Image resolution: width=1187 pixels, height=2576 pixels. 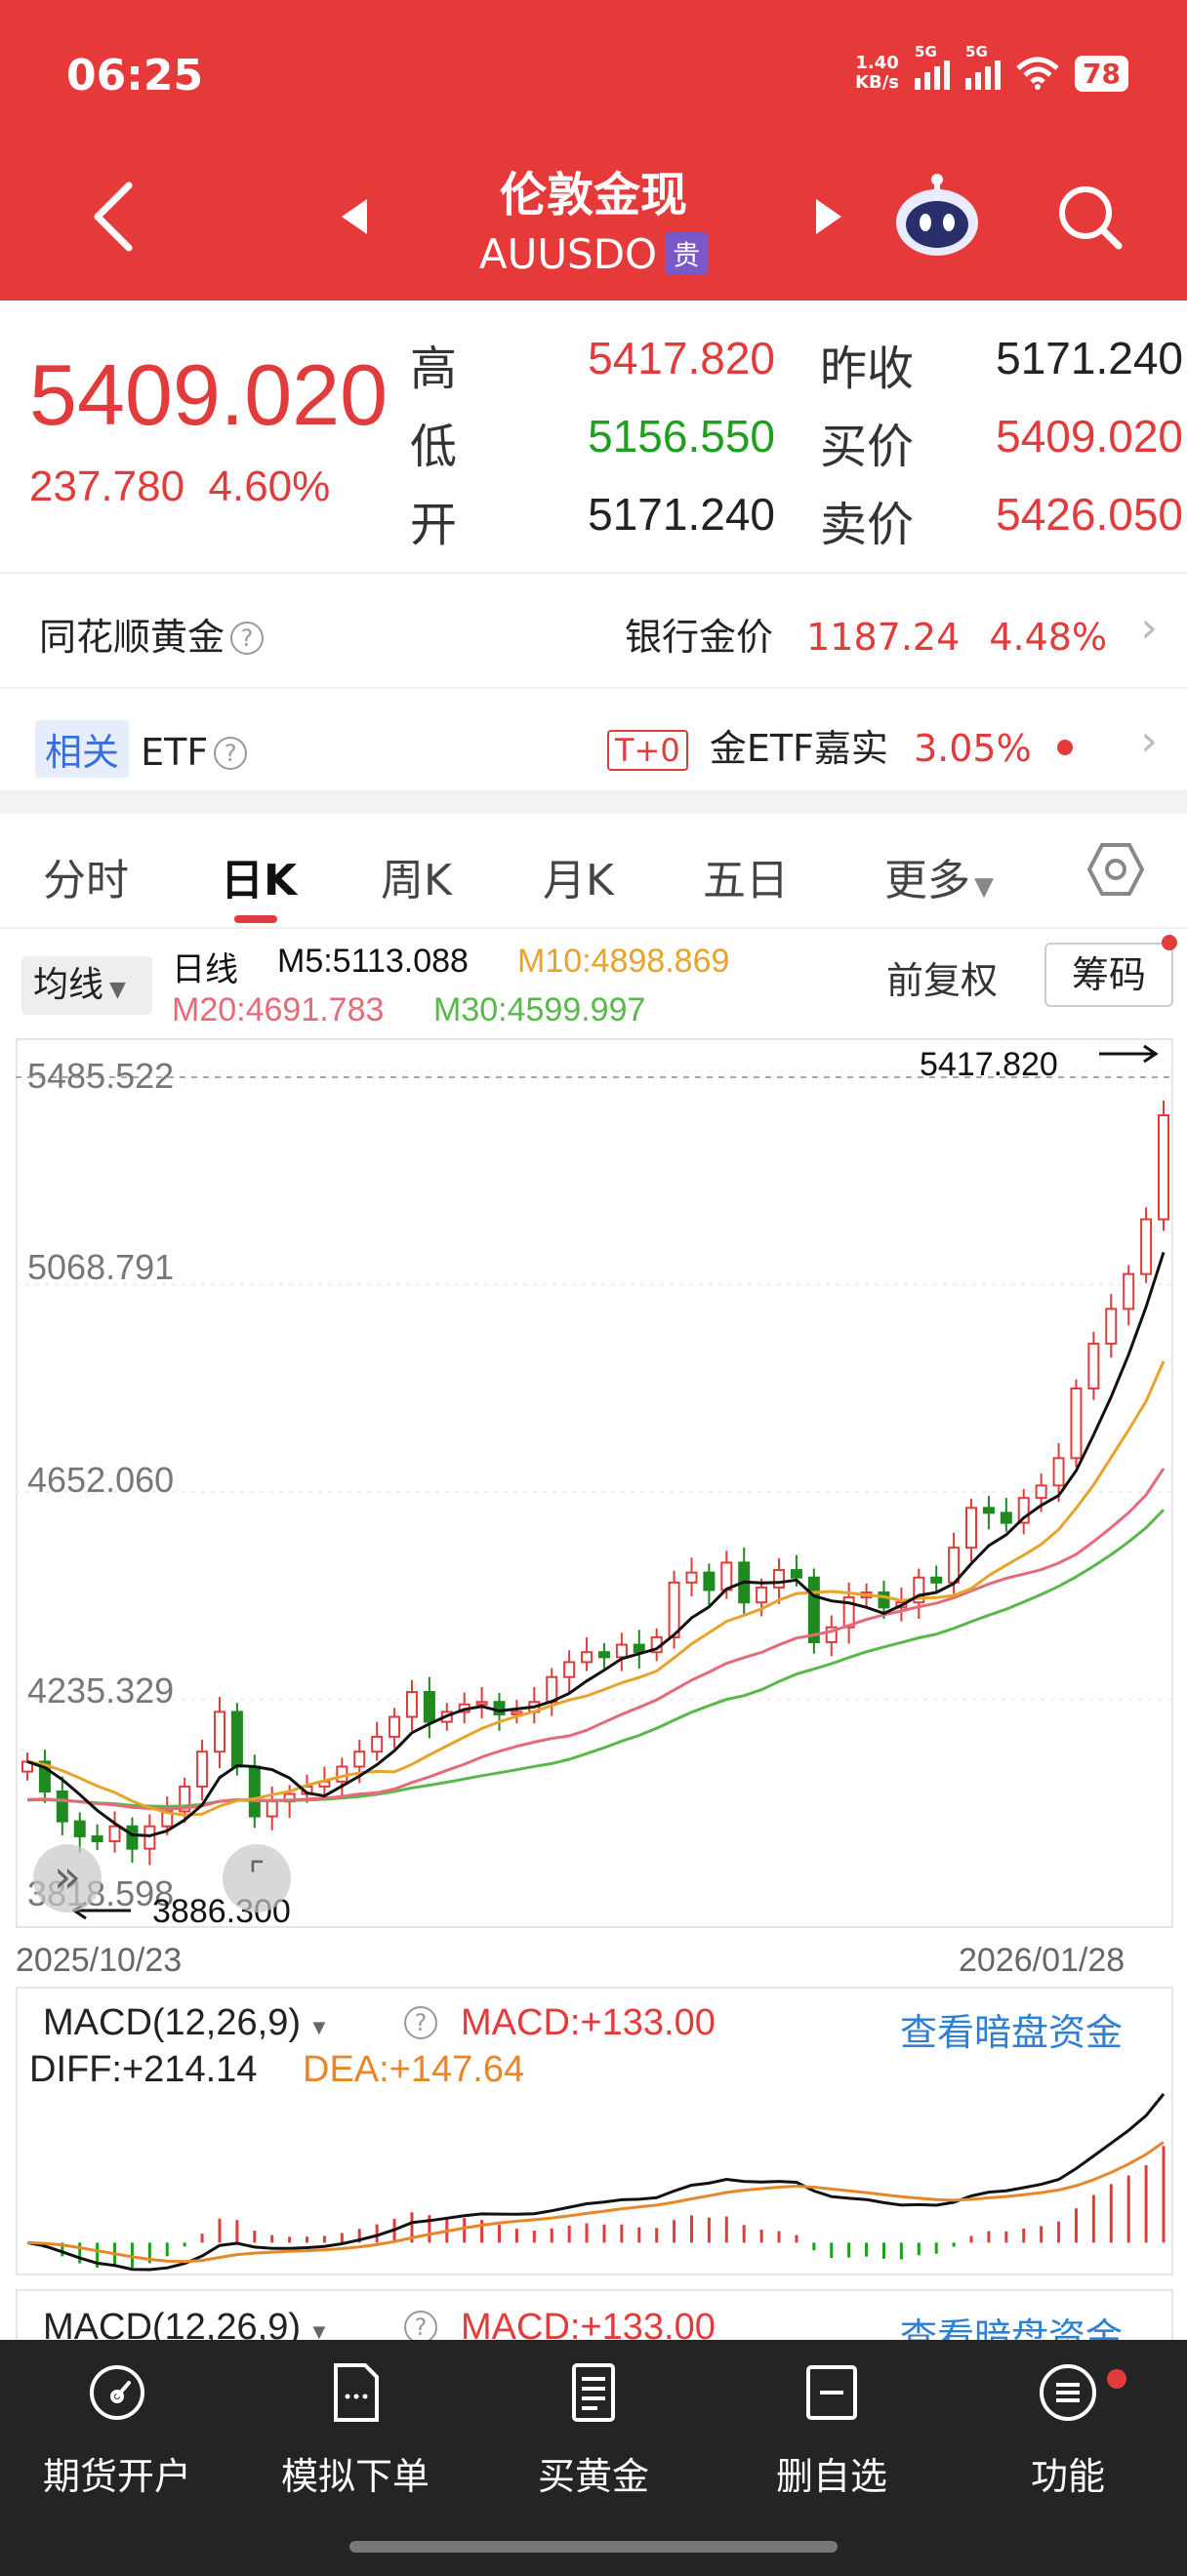 I want to click on macd-selector: MACD(12,26,9) ▼, so click(x=186, y=2022).